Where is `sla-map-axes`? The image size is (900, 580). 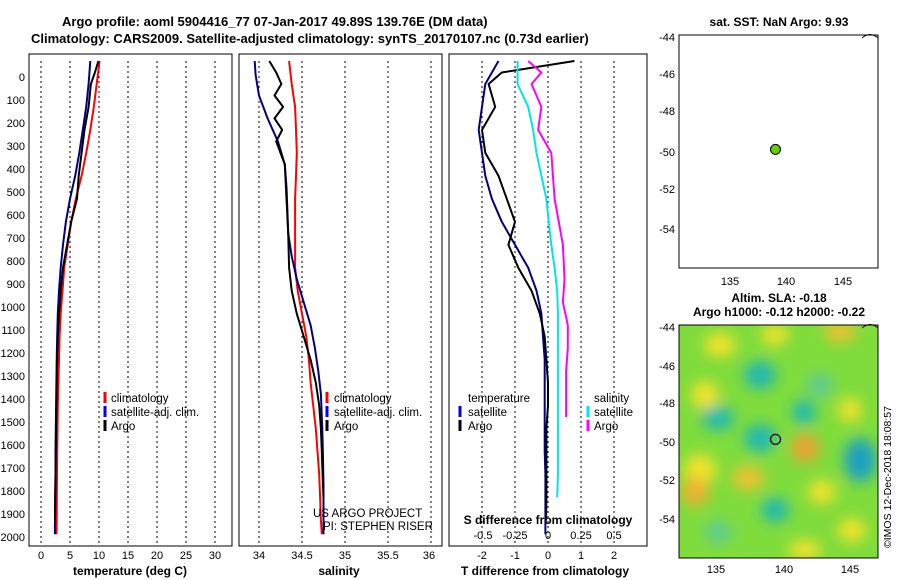
sla-map-axes is located at coordinates (778, 441).